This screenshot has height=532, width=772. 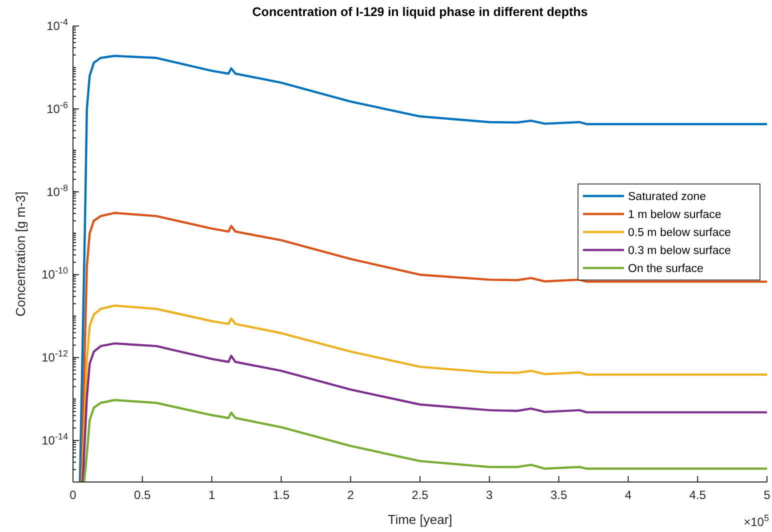 I want to click on y-tick-label: 10$^{-6}$, so click(x=57, y=108).